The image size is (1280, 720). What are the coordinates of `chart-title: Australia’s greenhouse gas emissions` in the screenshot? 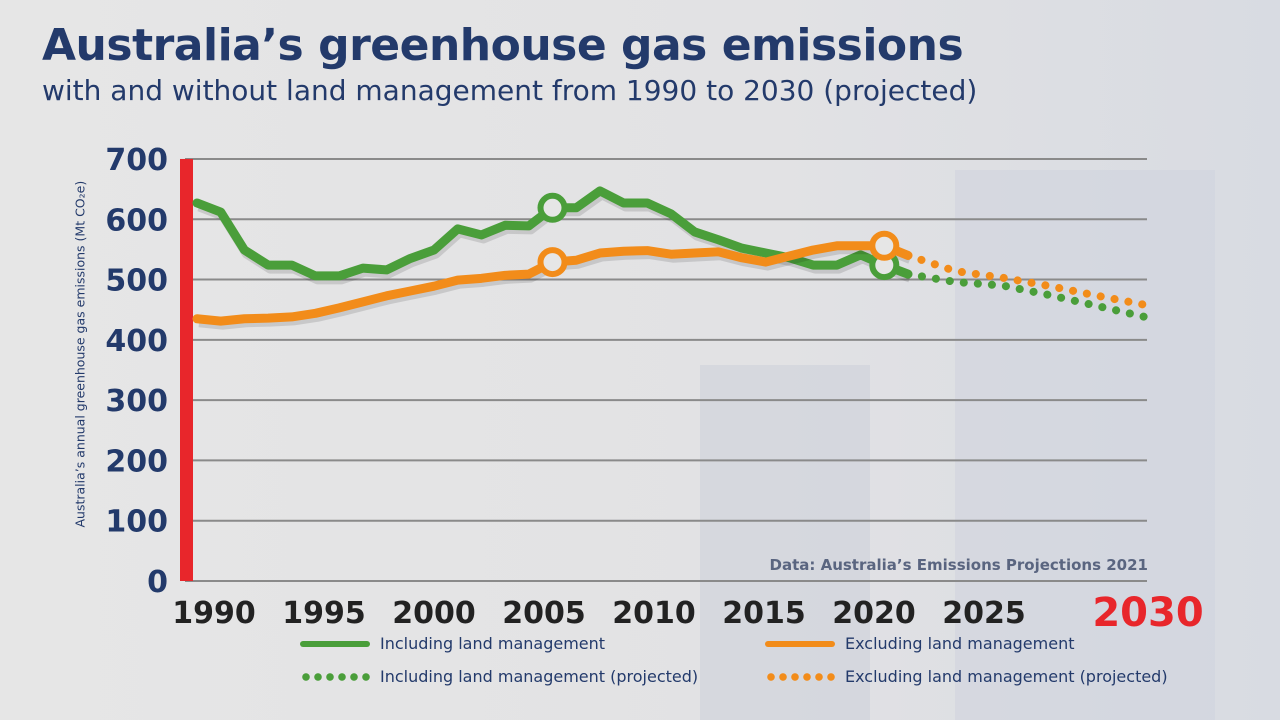 It's located at (503, 45).